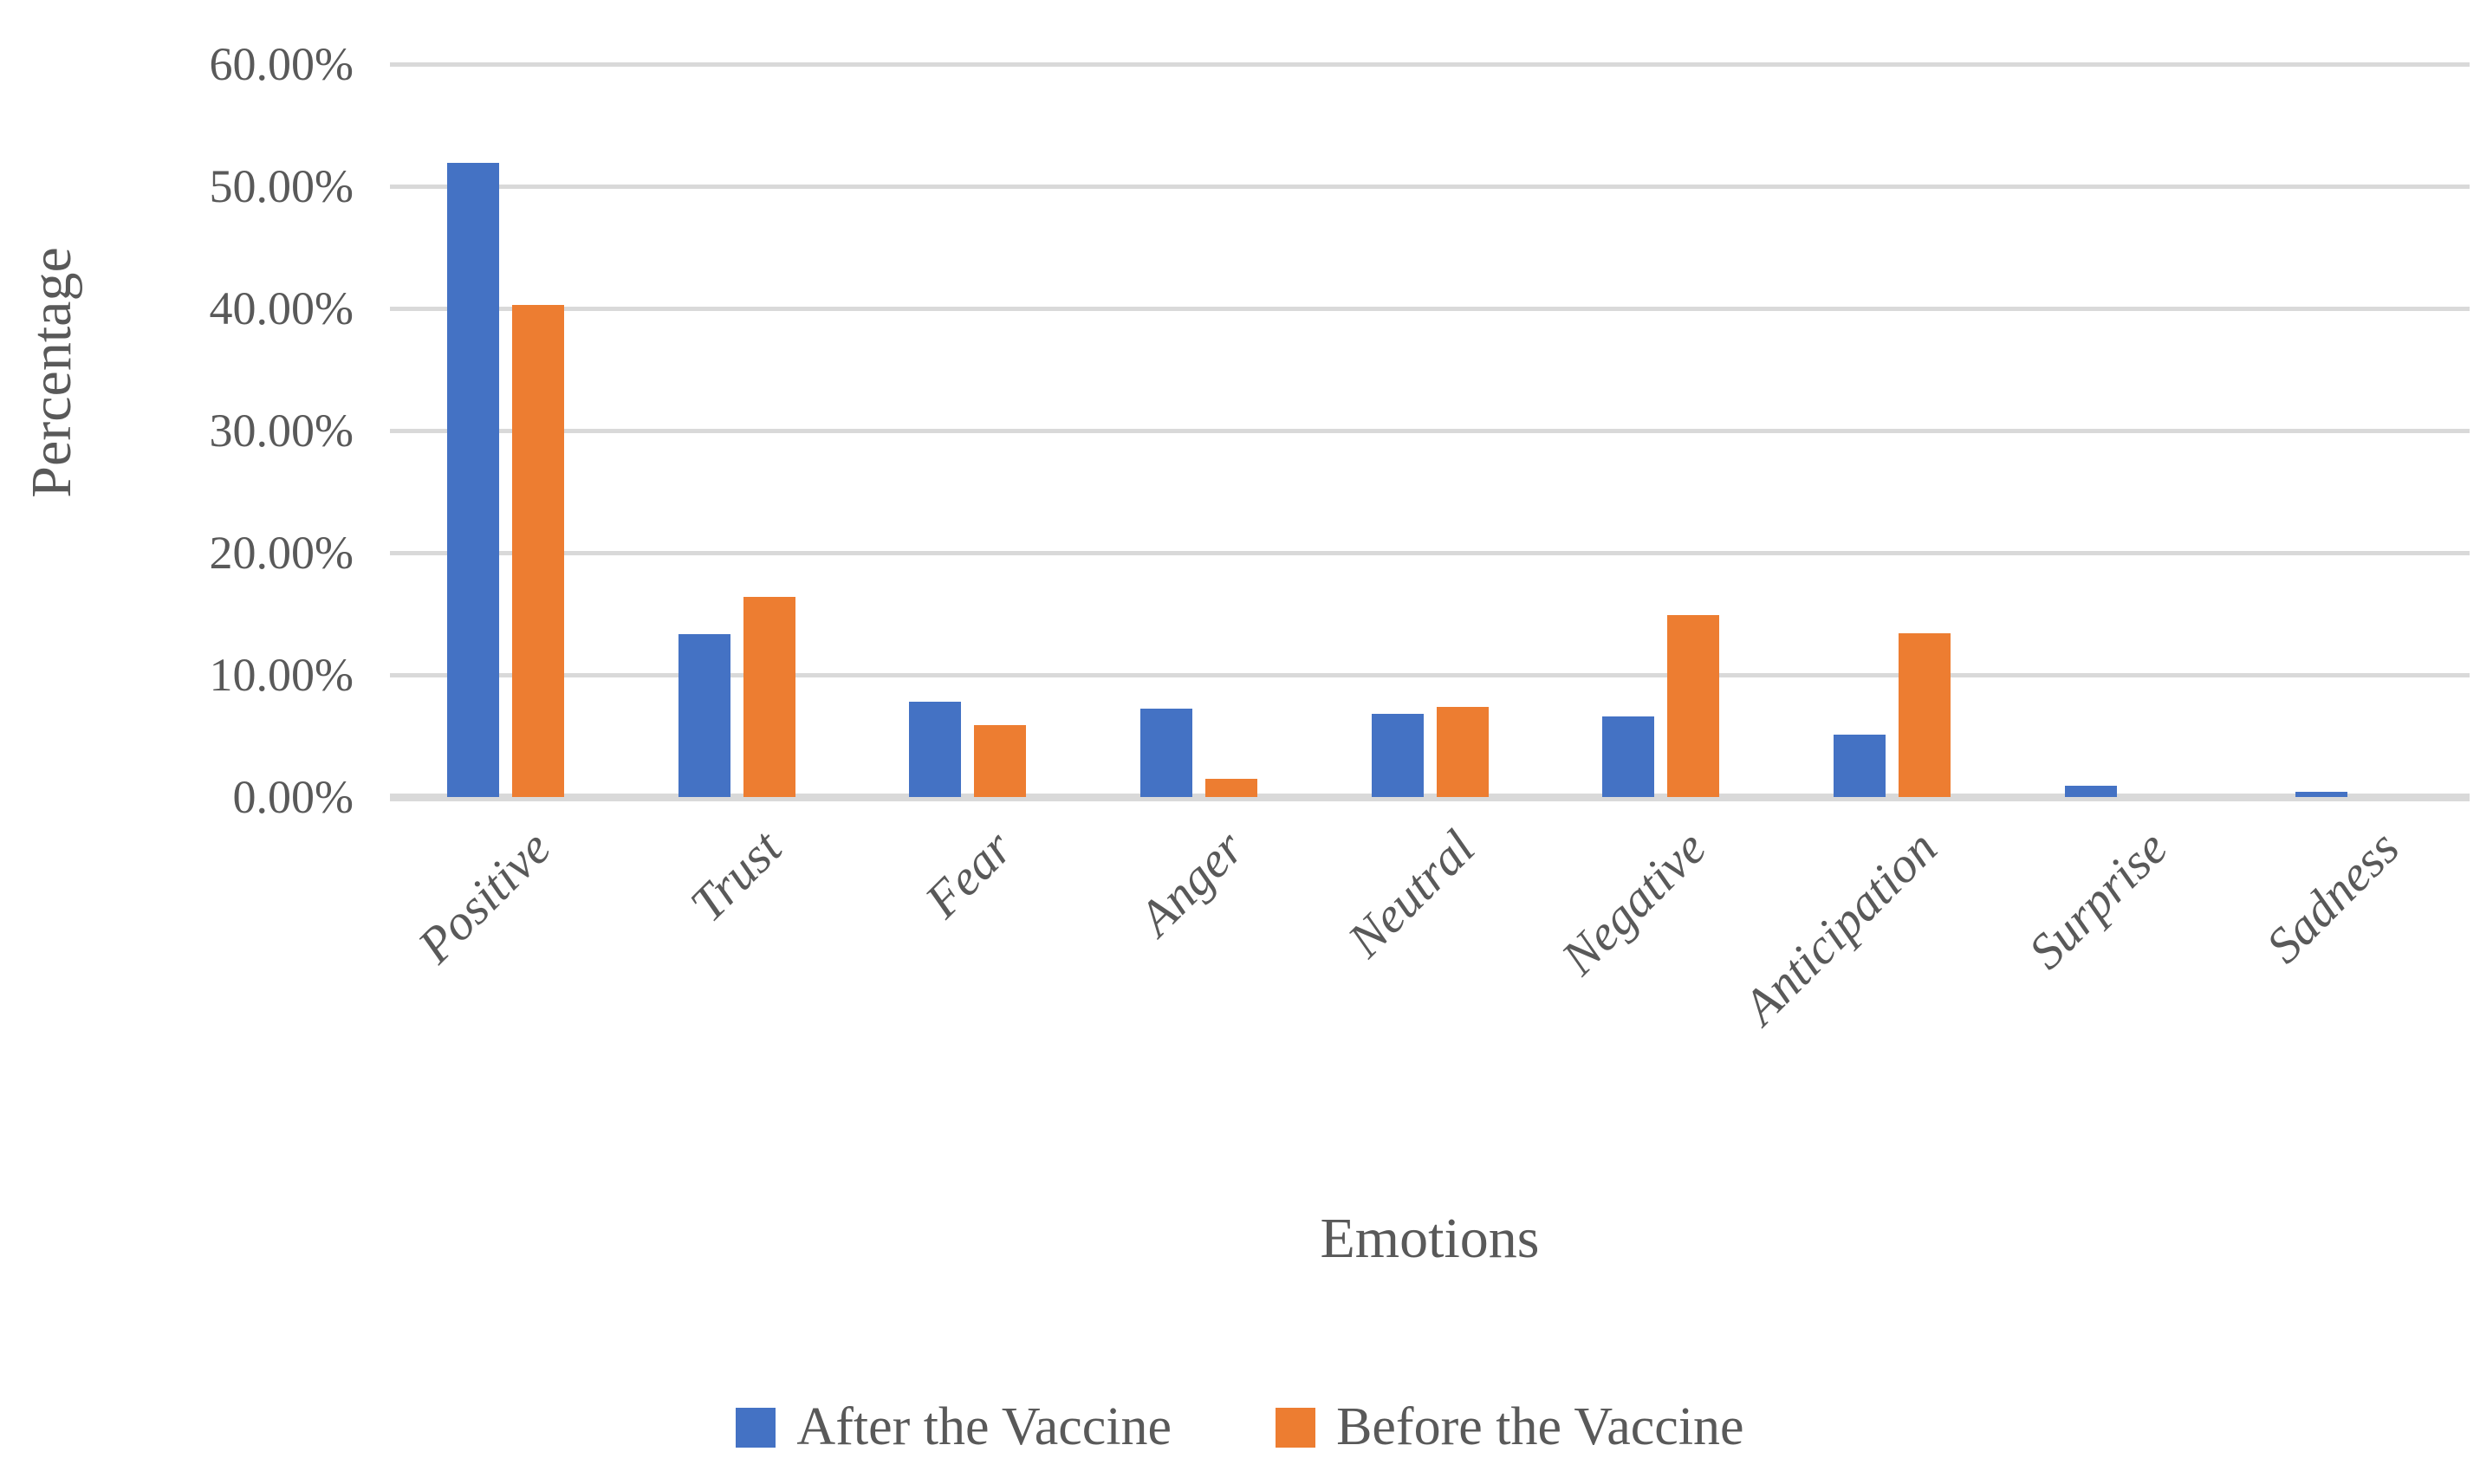 The width and height of the screenshot is (2480, 1484). I want to click on legend-label-after: After the Vaccine, so click(984, 1426).